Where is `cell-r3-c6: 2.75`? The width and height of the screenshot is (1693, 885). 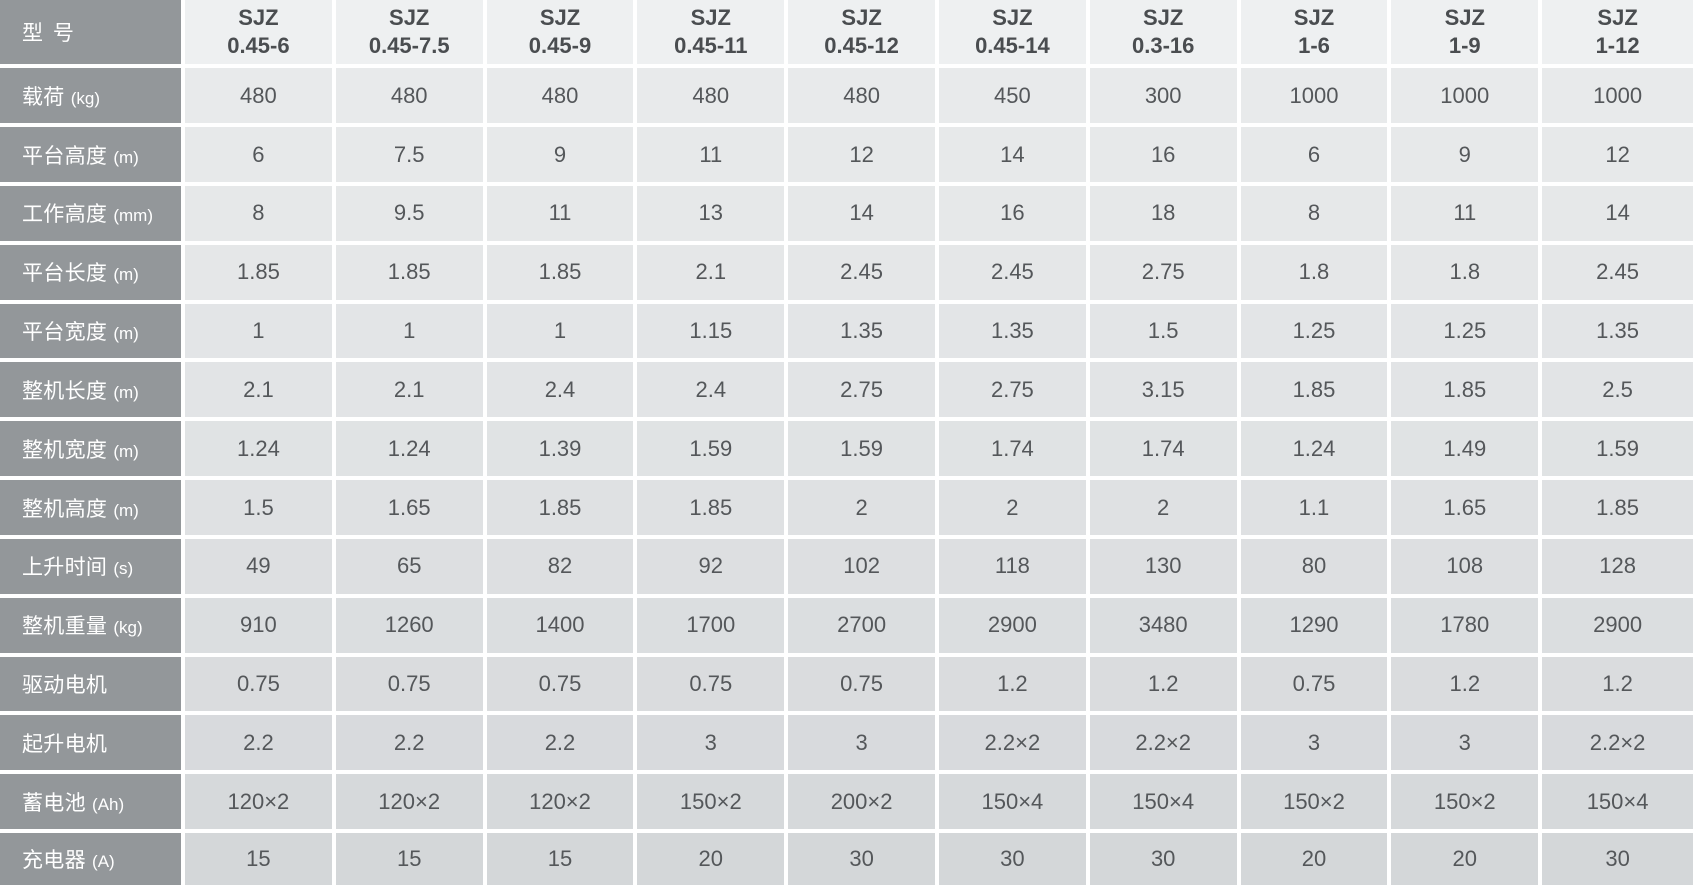
cell-r3-c6: 2.75 is located at coordinates (1165, 274).